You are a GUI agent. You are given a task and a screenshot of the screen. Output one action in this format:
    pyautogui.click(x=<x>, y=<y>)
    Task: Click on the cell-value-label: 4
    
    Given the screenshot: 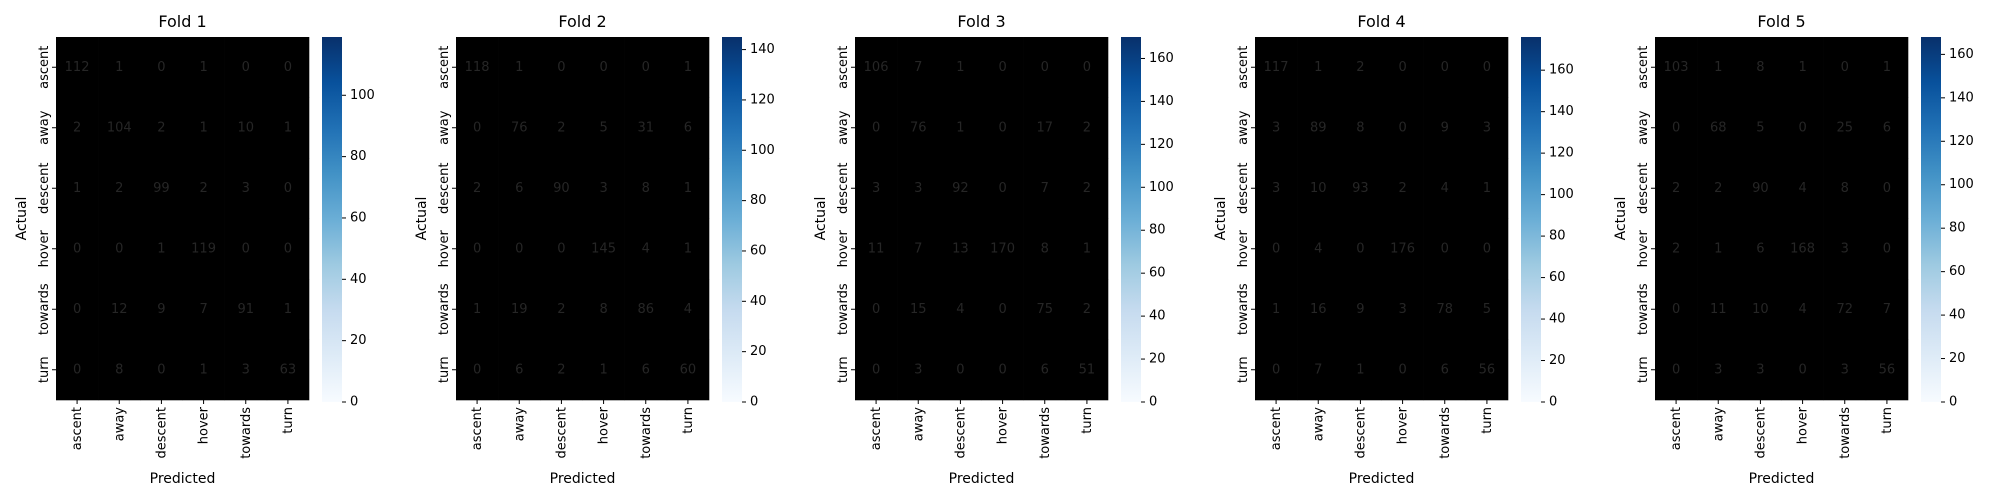 What is the action you would take?
    pyautogui.click(x=1318, y=248)
    